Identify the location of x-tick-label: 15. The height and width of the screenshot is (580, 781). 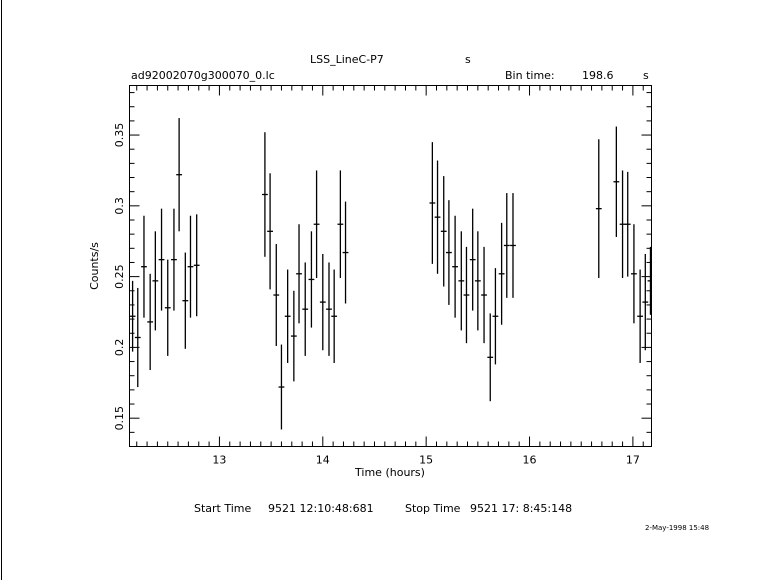
(426, 460).